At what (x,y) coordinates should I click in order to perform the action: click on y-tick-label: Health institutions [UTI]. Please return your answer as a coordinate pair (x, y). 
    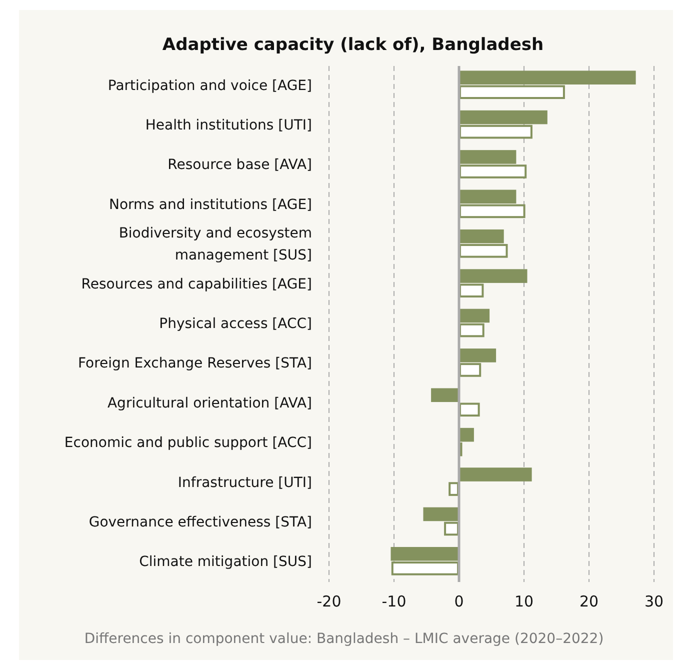
    Looking at the image, I should click on (228, 126).